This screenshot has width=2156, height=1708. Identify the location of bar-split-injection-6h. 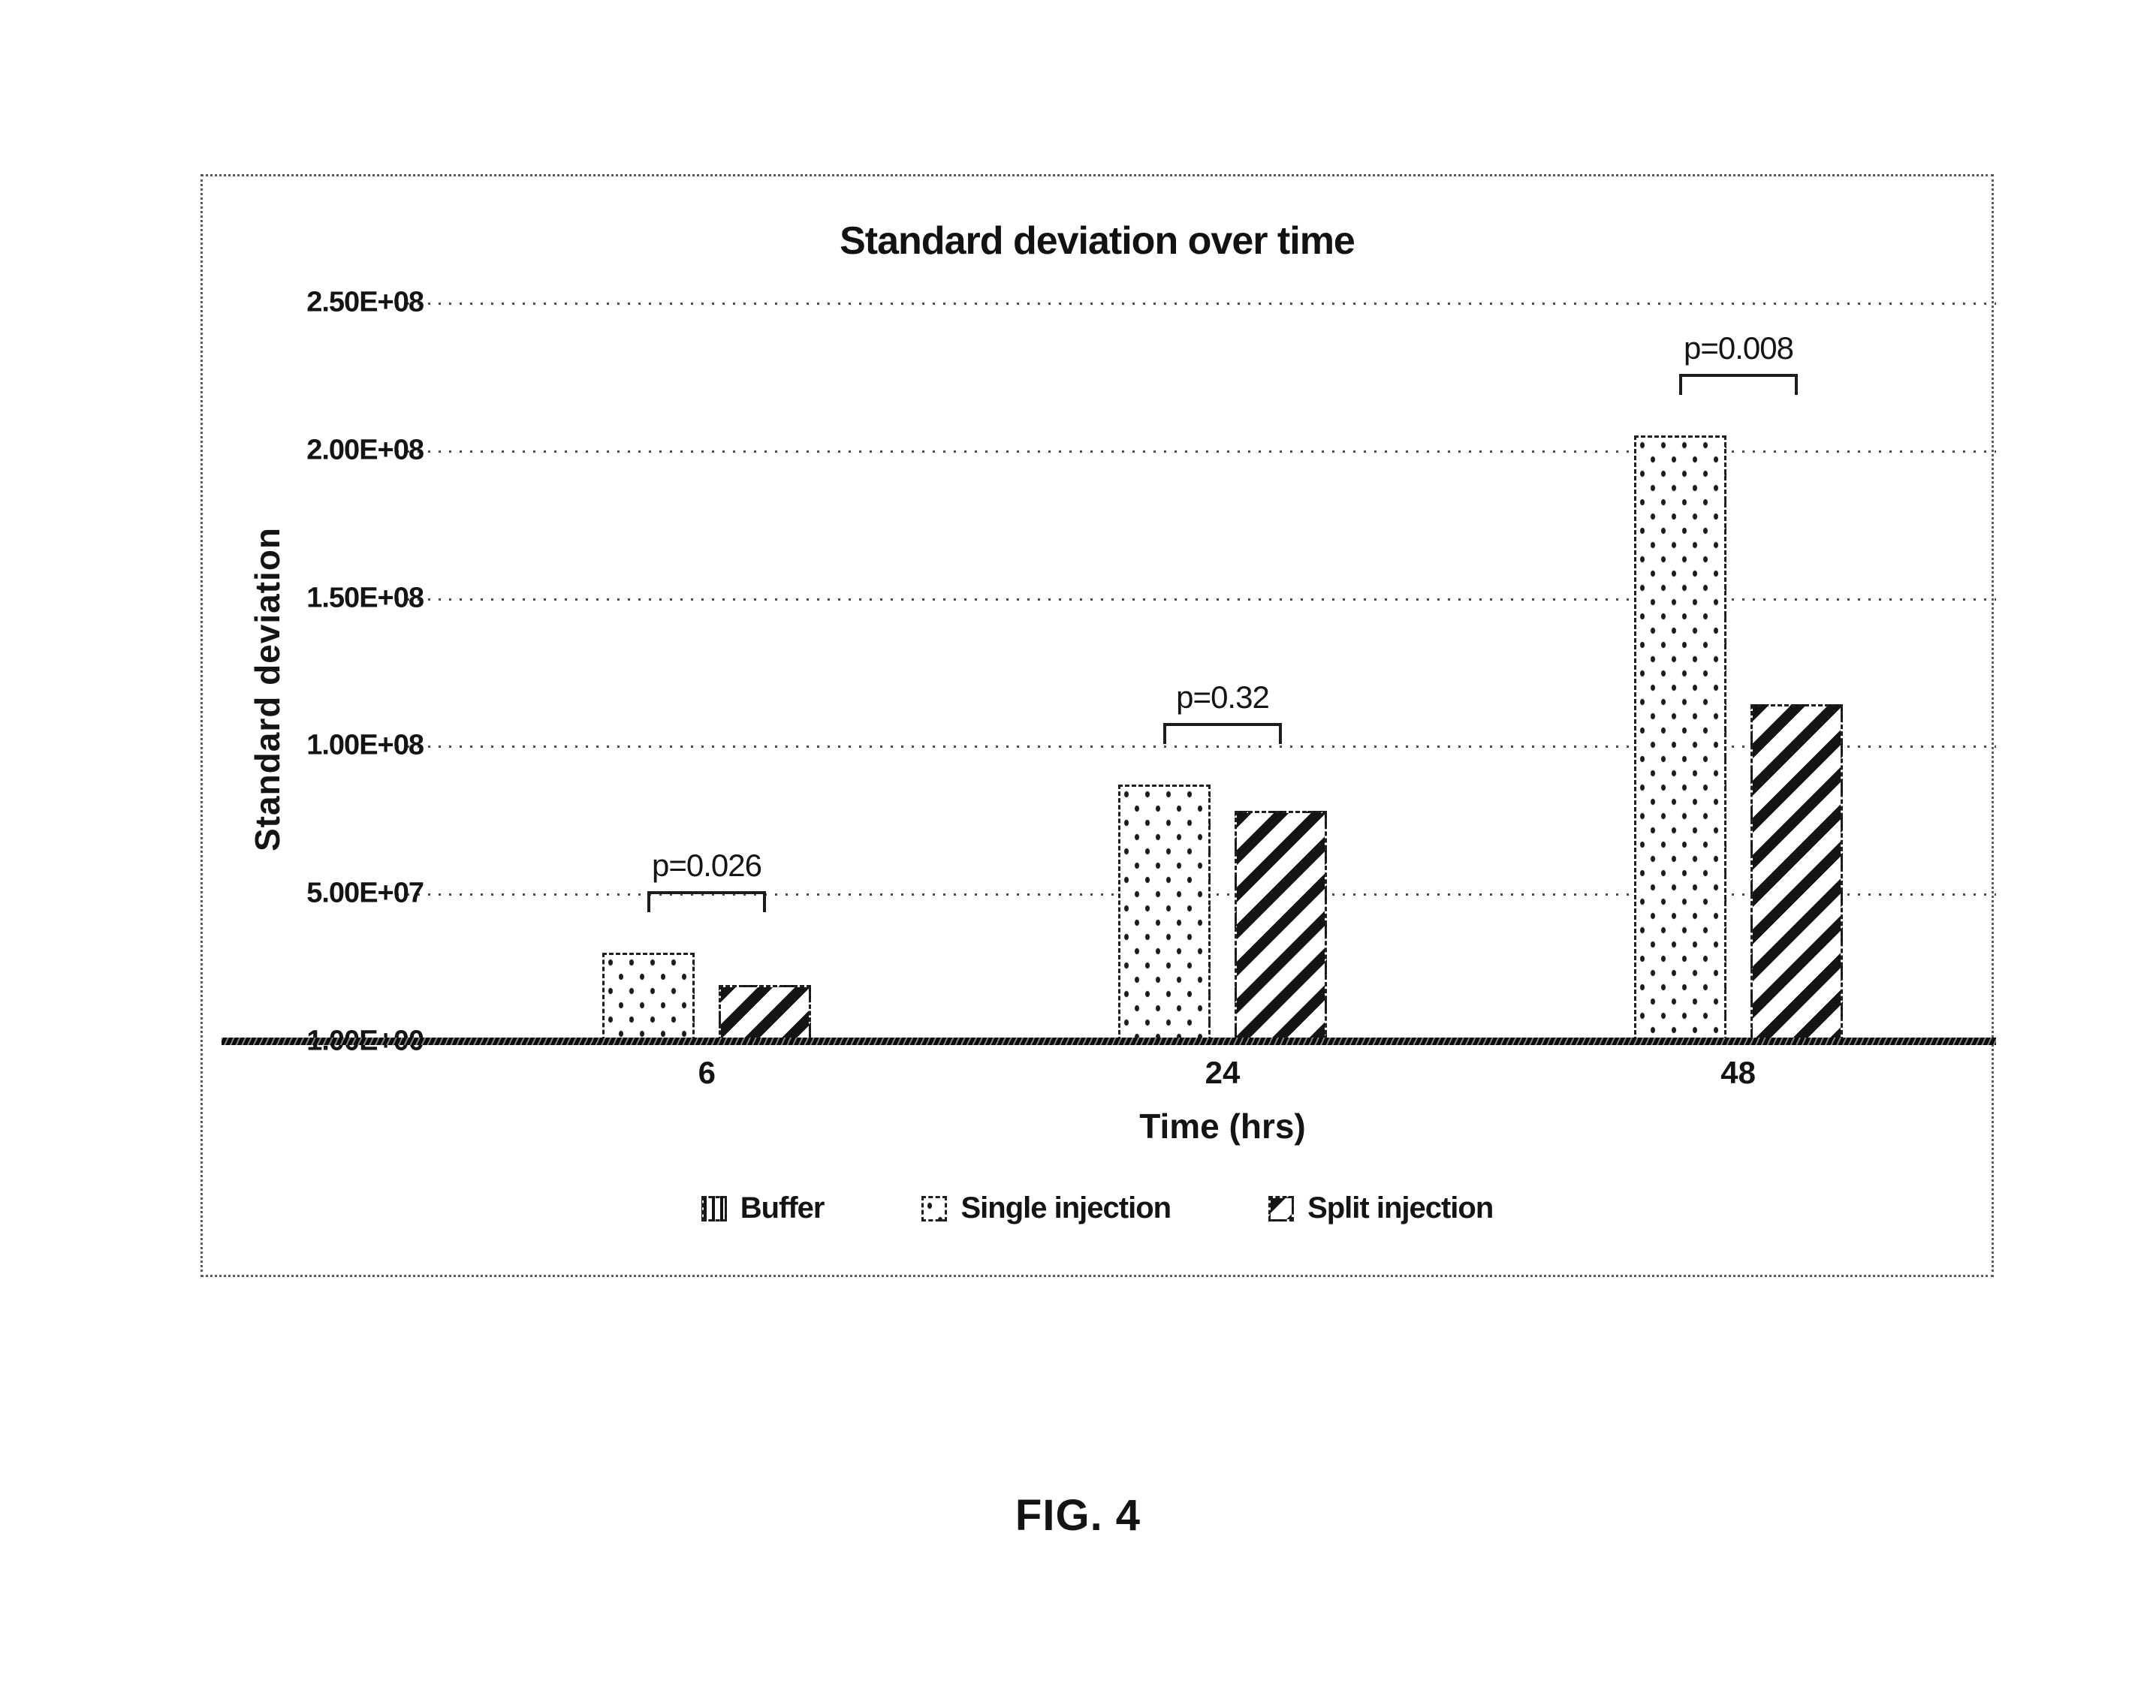
(766, 1013).